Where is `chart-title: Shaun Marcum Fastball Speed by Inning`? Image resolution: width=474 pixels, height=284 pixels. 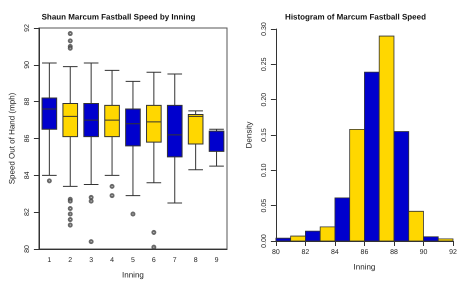
chart-title: Shaun Marcum Fastball Speed by Inning is located at coordinates (119, 17).